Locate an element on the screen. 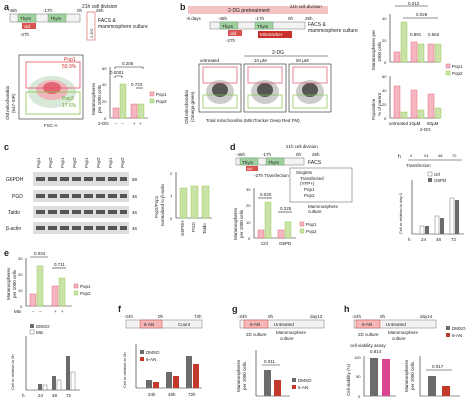 The height and width of the screenshot is (403, 474). a-bar-ylabel1: Mammospheres is located at coordinates (93, 98).